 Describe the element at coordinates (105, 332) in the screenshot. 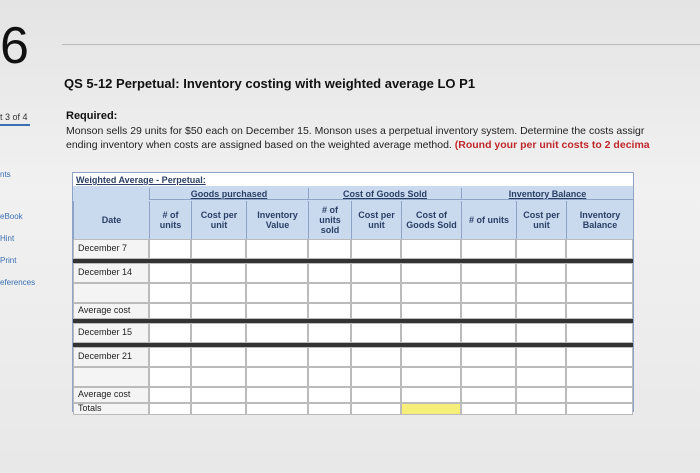

I see `row-label: December 15` at that location.